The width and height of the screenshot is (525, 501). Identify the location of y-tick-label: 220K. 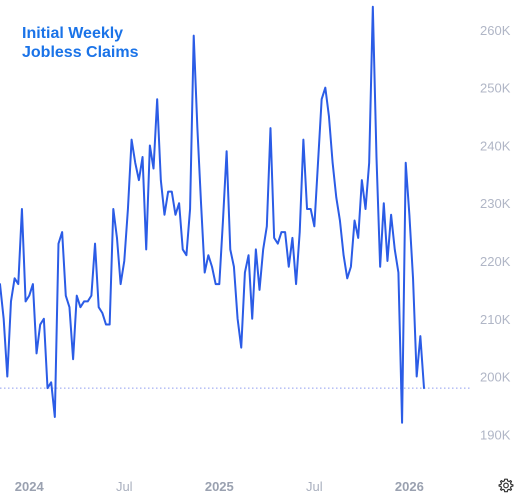
(495, 261).